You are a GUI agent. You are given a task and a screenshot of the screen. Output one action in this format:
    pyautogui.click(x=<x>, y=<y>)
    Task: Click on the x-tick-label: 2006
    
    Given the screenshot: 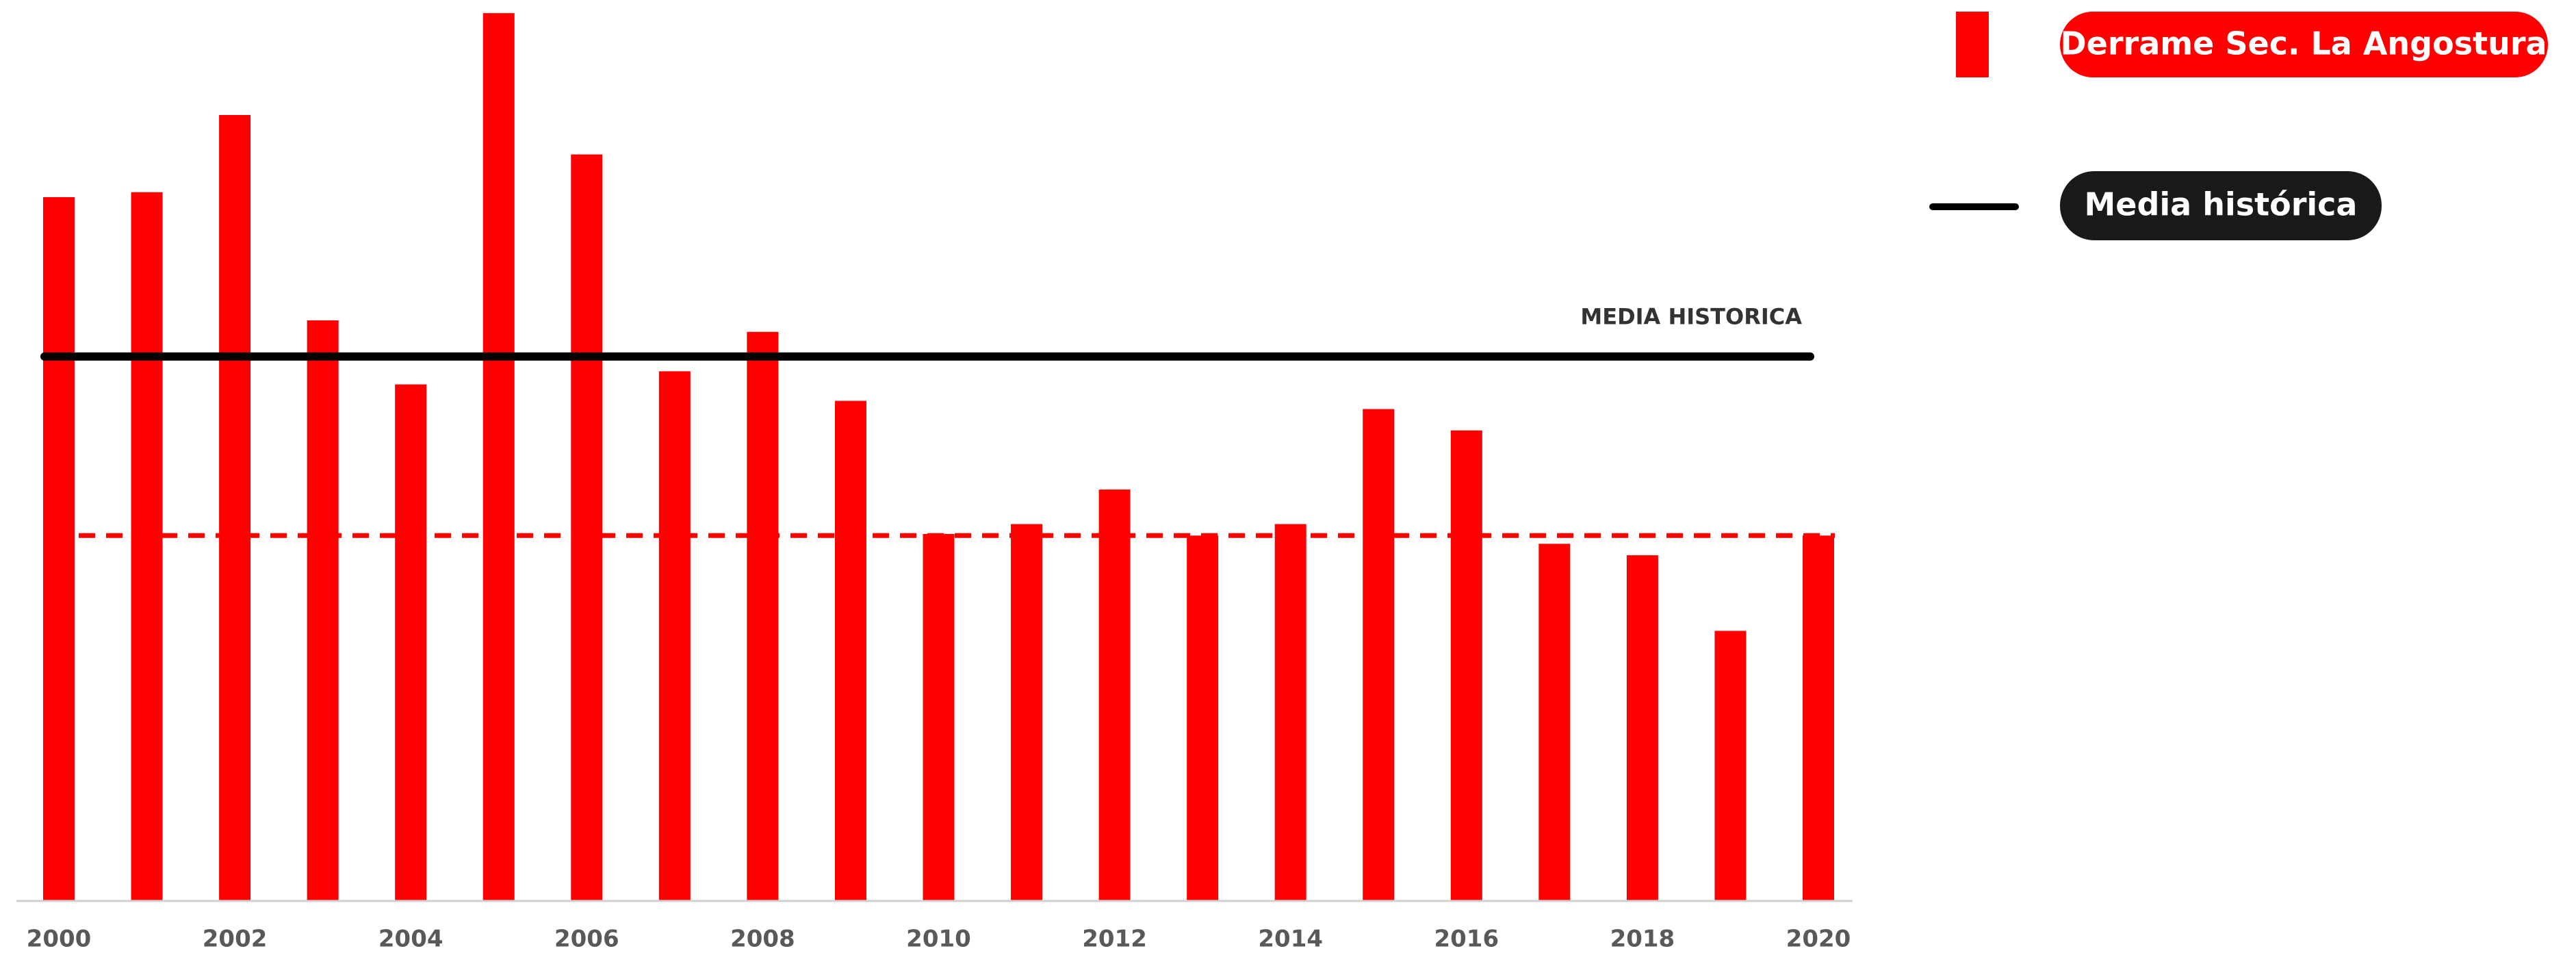 What is the action you would take?
    pyautogui.click(x=586, y=939)
    